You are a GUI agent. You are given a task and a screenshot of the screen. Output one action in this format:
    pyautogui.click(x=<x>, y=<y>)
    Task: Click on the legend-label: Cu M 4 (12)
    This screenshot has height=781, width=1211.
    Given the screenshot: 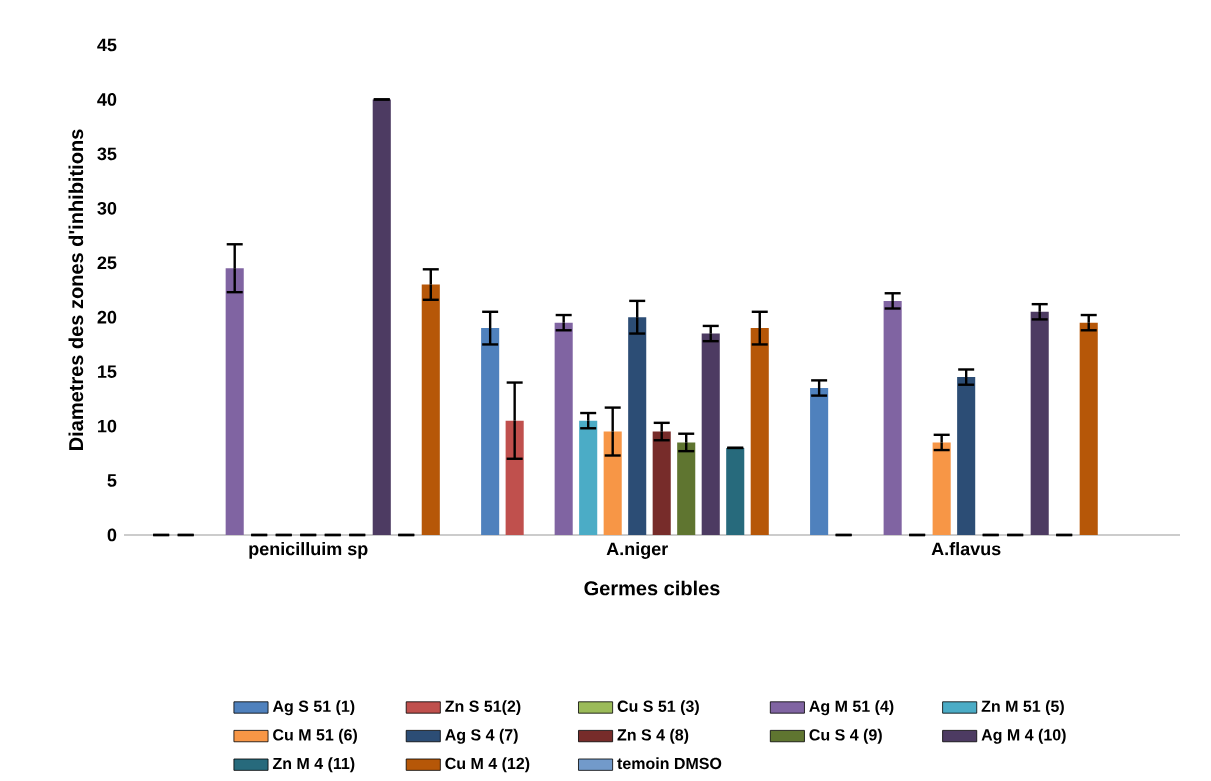 What is the action you would take?
    pyautogui.click(x=487, y=765)
    